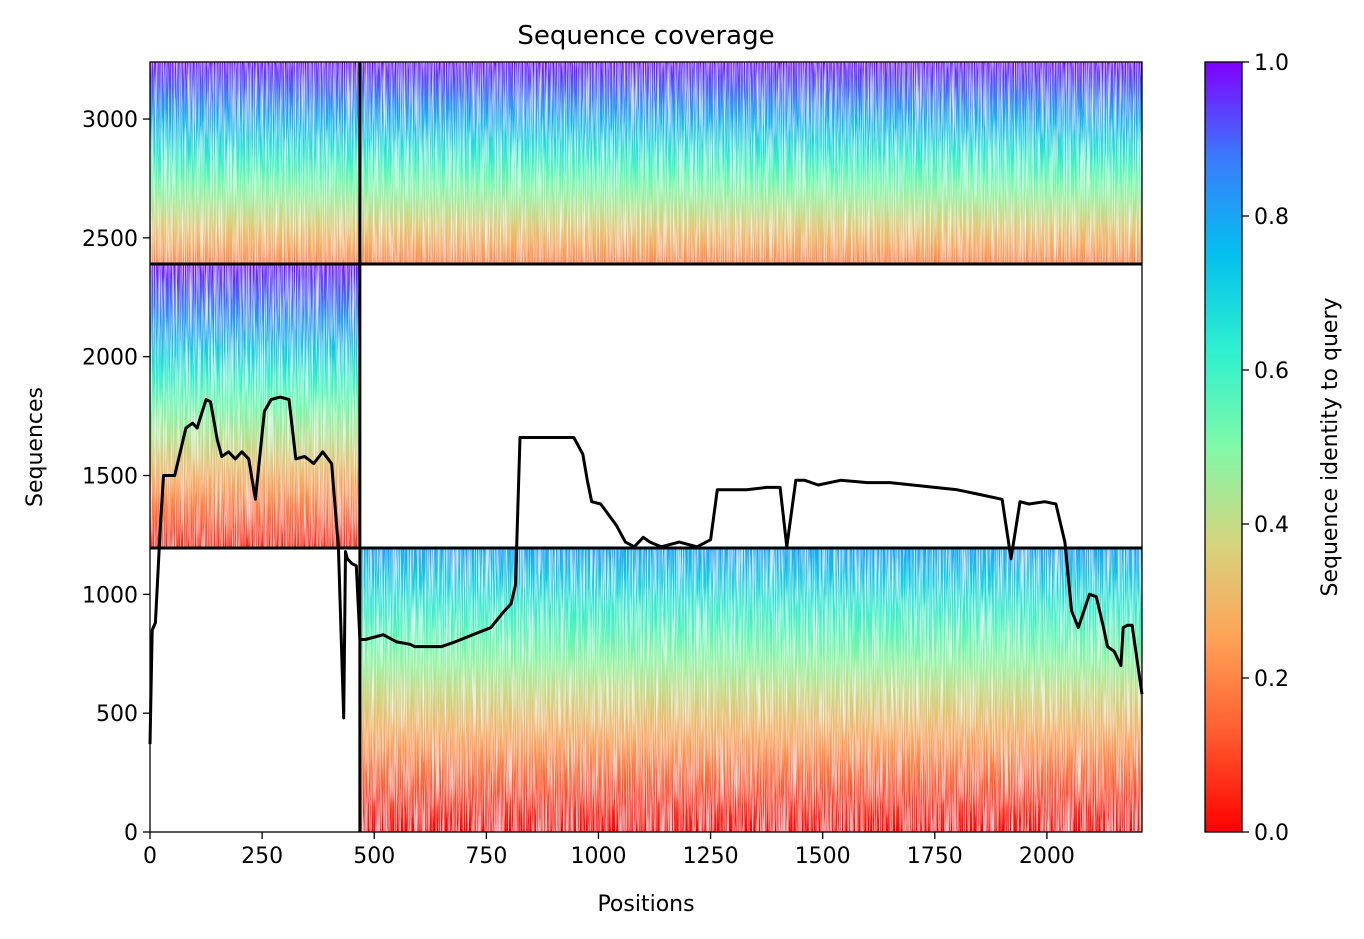 The width and height of the screenshot is (1364, 939). I want to click on colorbar-axis: 0.0 0.2 0.4 0.6 0.8 1.0, so click(1265, 448).